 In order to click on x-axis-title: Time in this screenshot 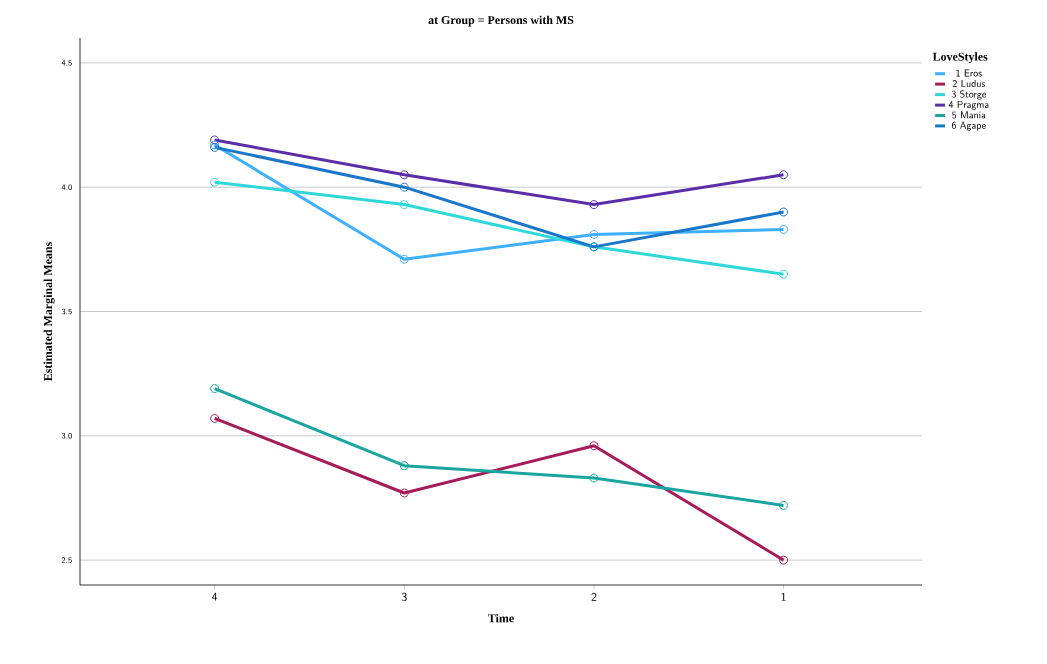, I will do `click(501, 618)`.